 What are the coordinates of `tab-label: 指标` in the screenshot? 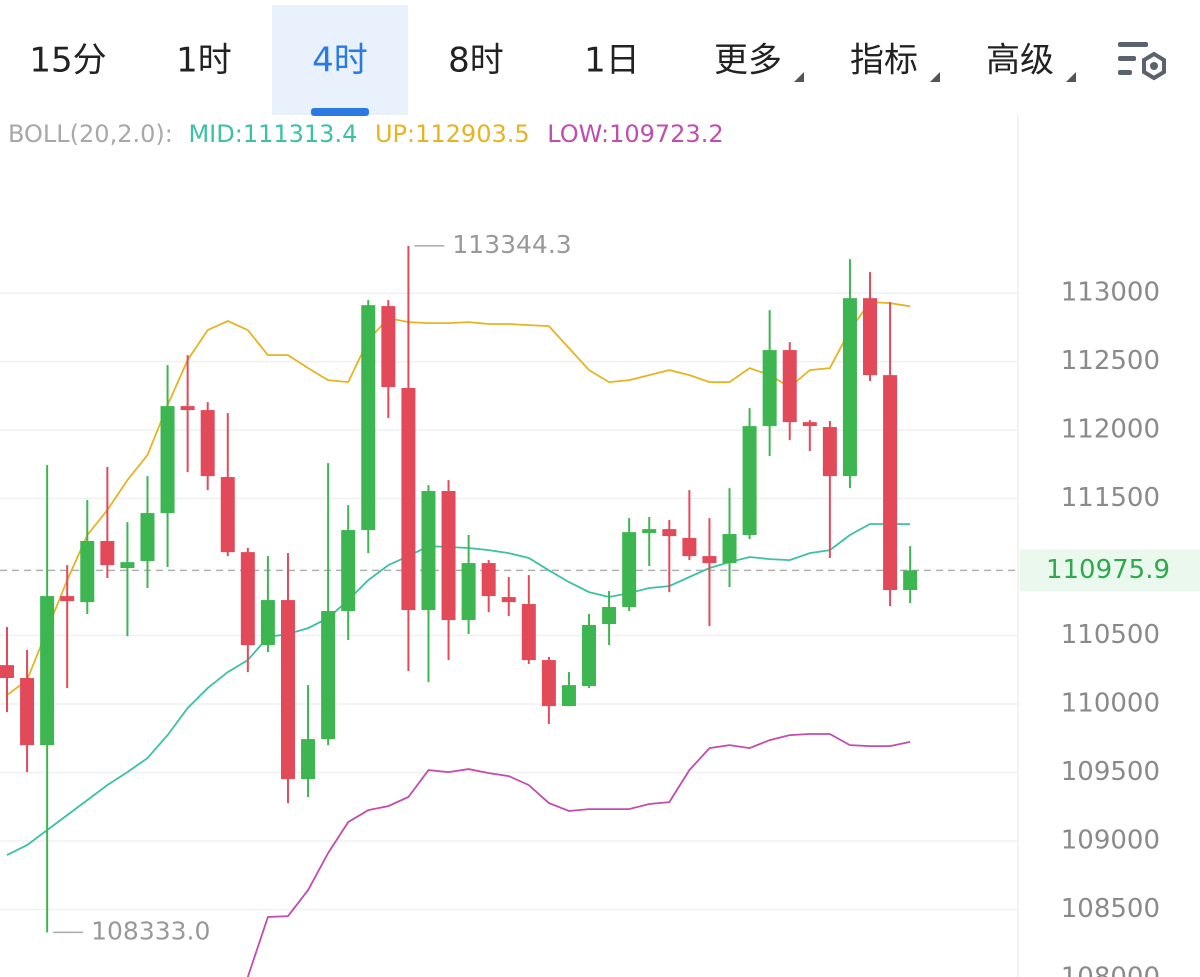 It's located at (884, 61).